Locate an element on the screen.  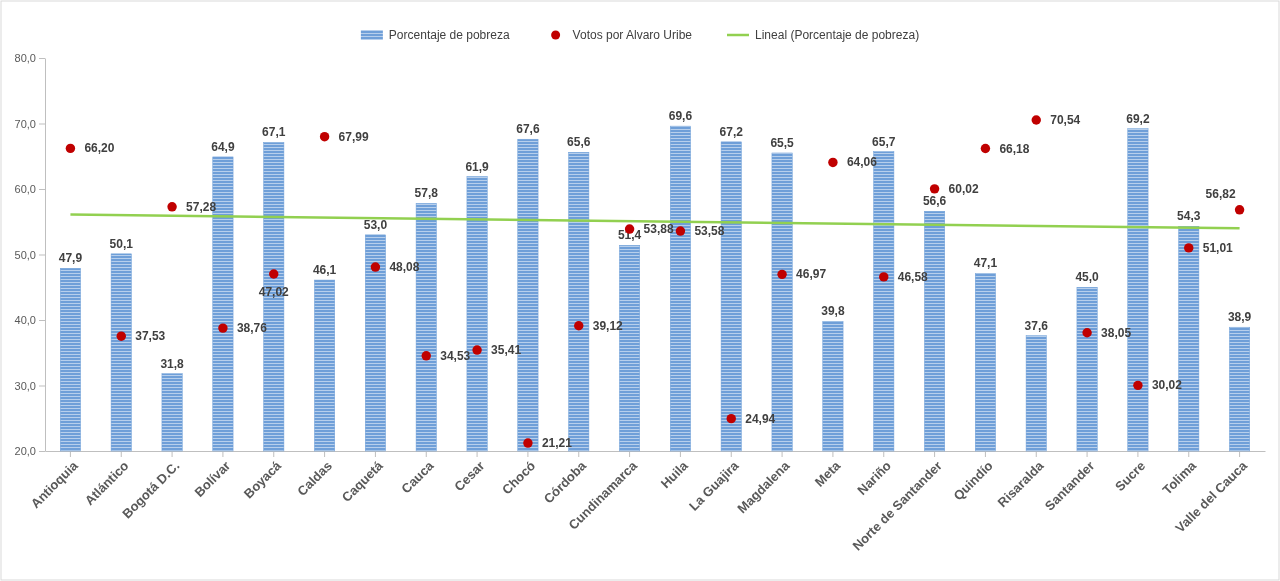
data-label: 45,0 is located at coordinates (1087, 277).